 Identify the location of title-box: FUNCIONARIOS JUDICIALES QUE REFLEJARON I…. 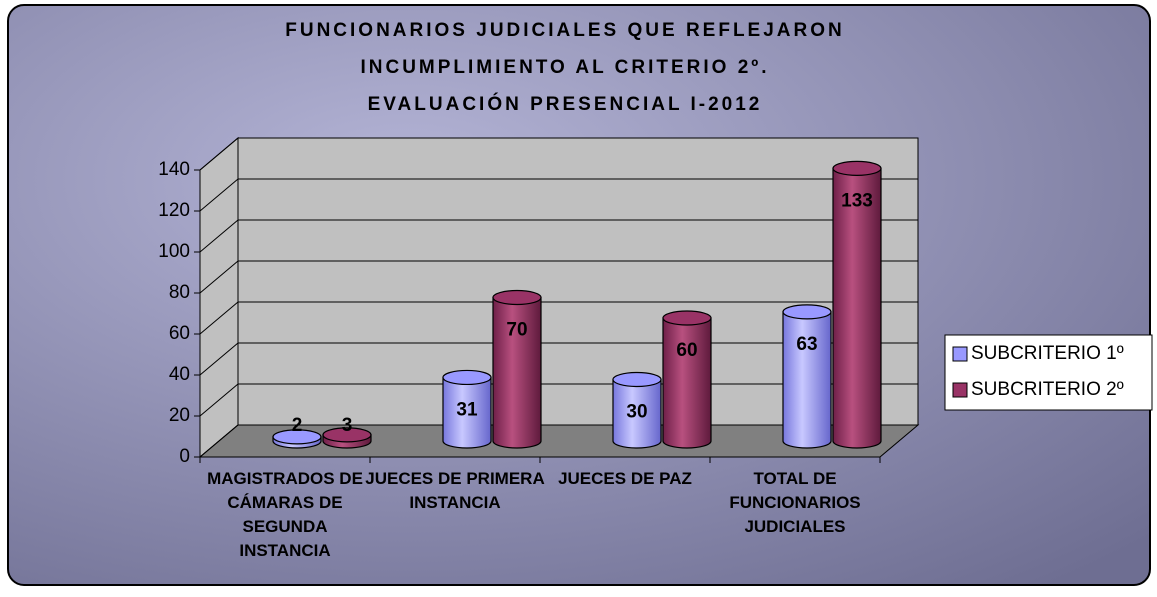
(565, 67).